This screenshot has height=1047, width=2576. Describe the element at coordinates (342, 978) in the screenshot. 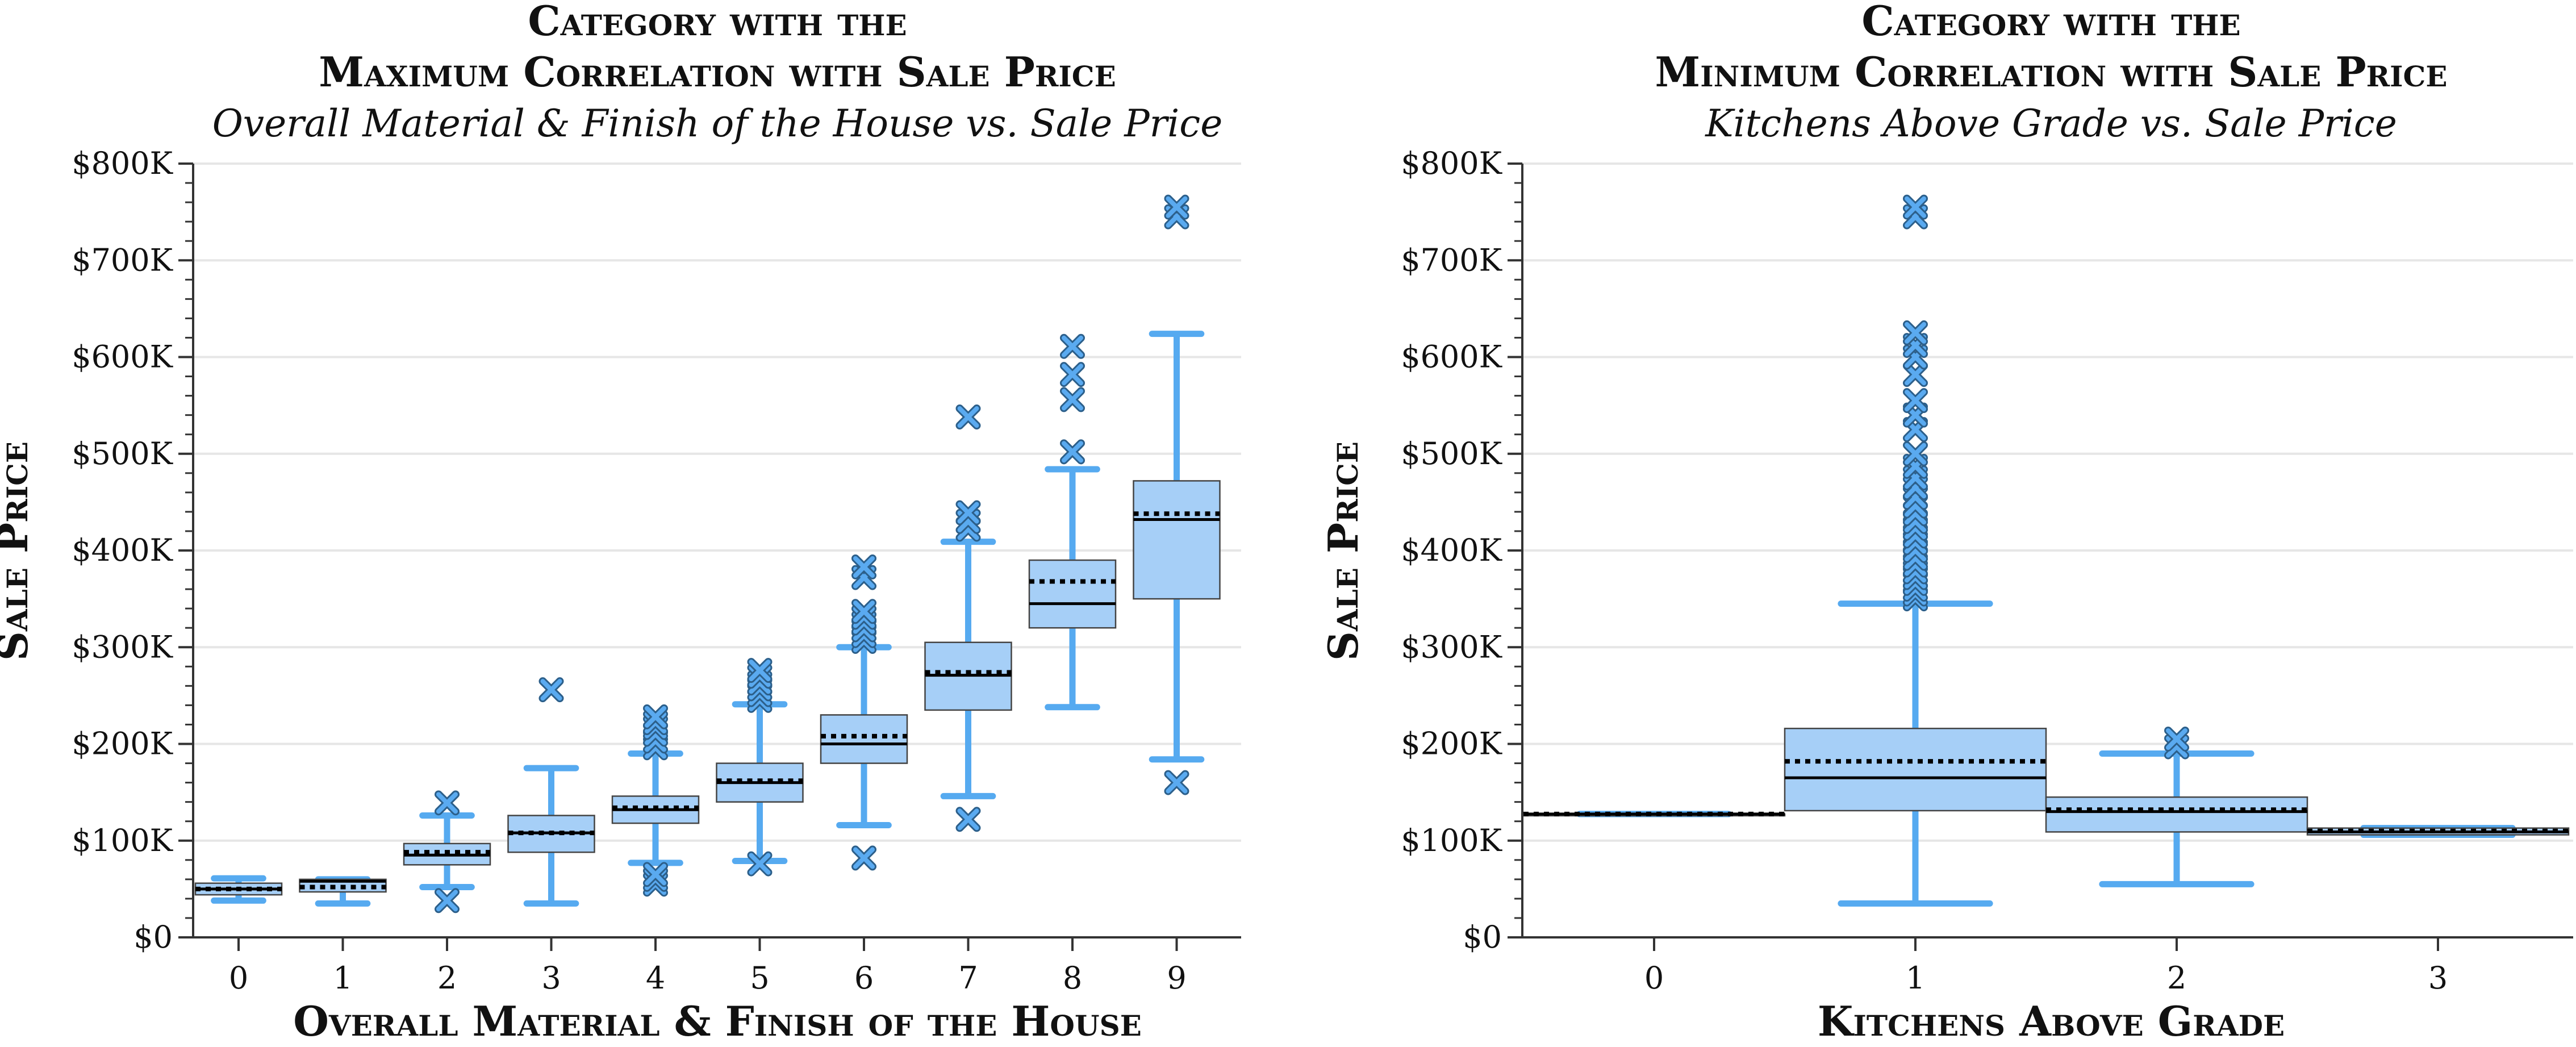

I see `x-tick-label: 1` at that location.